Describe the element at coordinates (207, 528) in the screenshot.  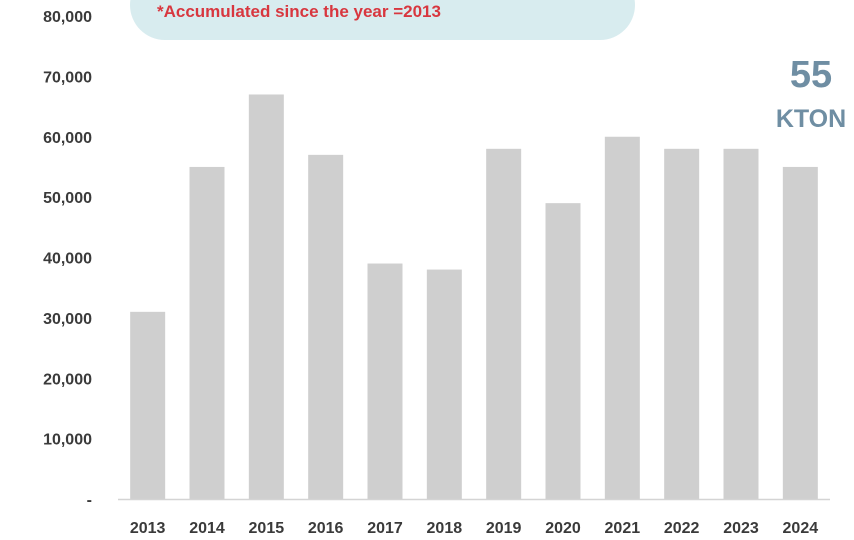
I see `x-tick-label: 2014` at that location.